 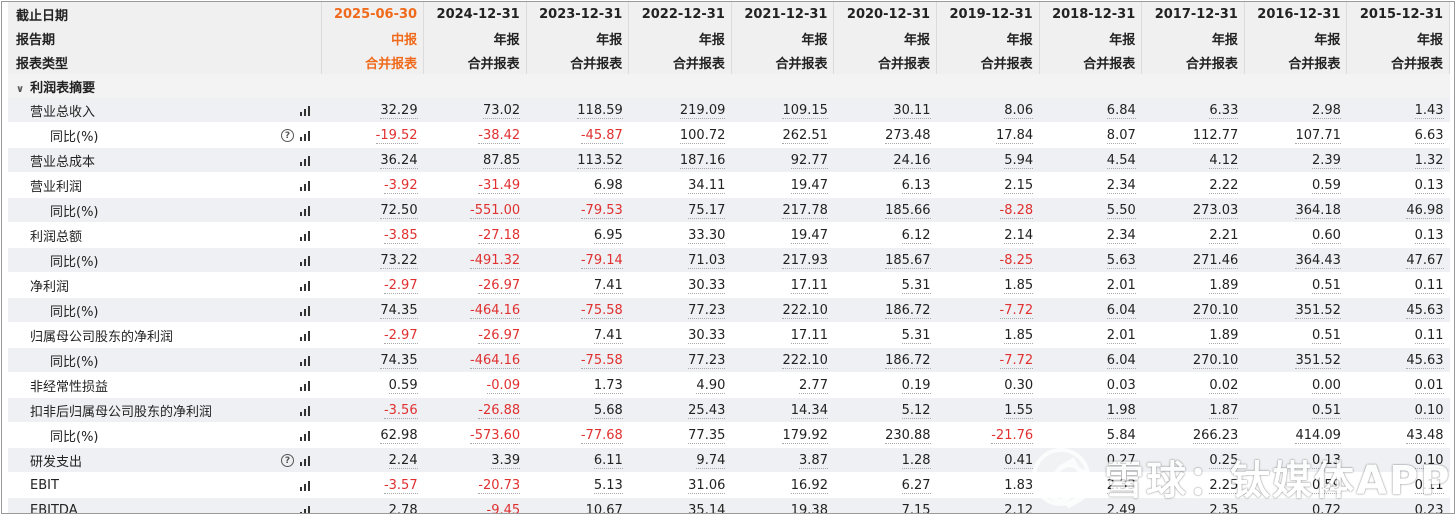 I want to click on value-cell: 0.19, so click(x=885, y=385).